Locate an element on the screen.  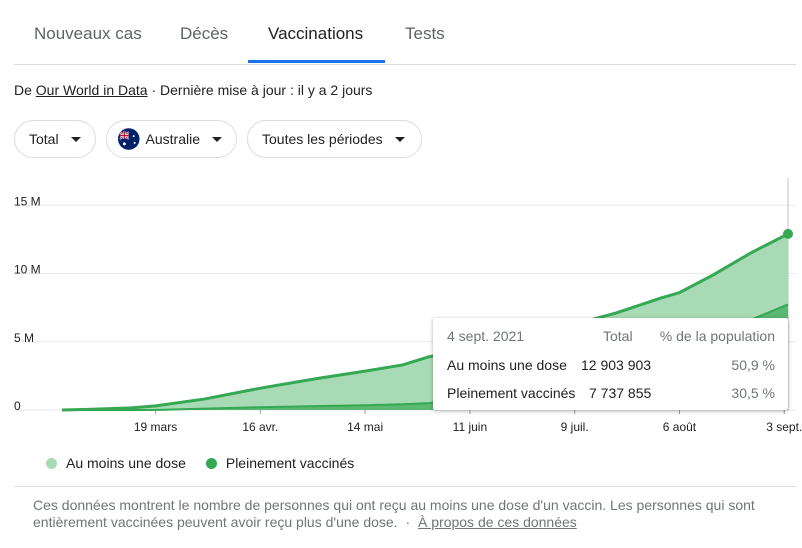
y-tick-label: 15 M is located at coordinates (27, 201).